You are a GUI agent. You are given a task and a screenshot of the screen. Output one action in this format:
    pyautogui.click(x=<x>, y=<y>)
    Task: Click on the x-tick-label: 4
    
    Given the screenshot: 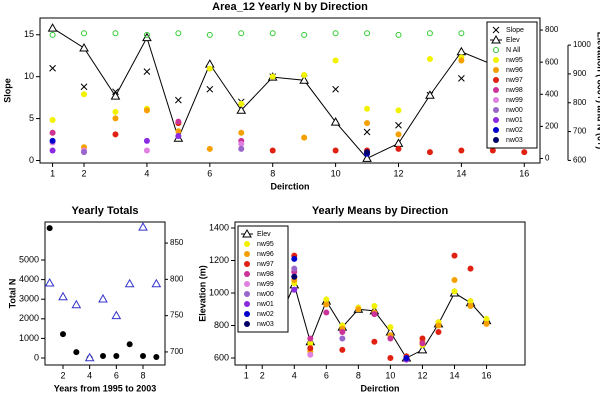 What is the action you would take?
    pyautogui.click(x=89, y=375)
    